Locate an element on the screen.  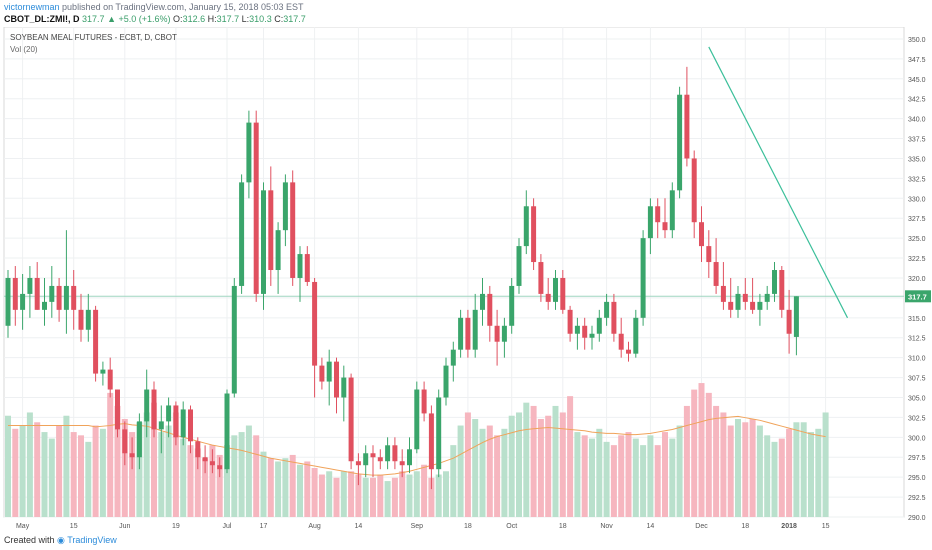
x-tick-label: Aug is located at coordinates (314, 526).